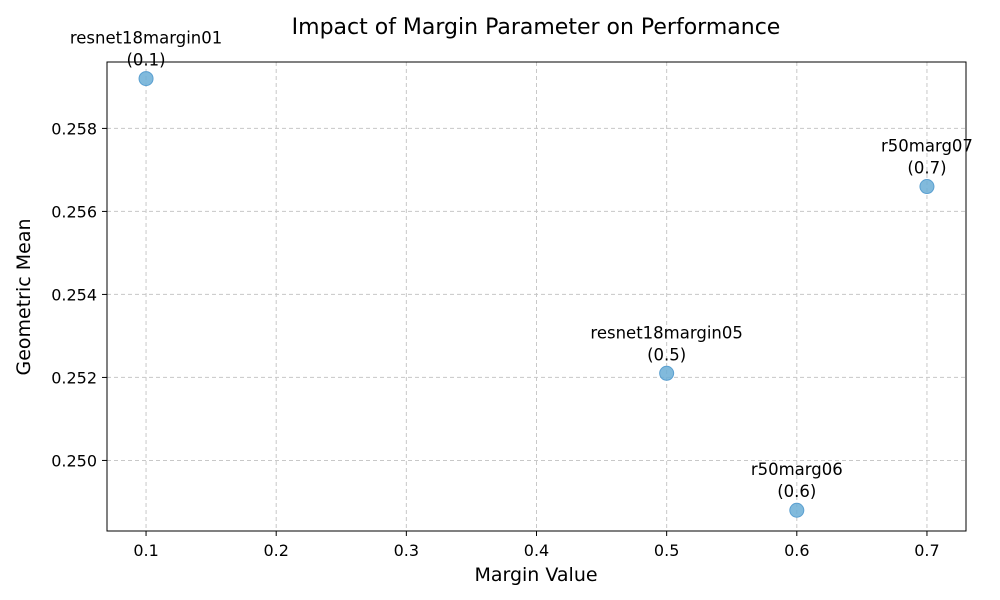 This screenshot has width=1000, height=600. I want to click on y-tick-label: 0.256, so click(74, 211).